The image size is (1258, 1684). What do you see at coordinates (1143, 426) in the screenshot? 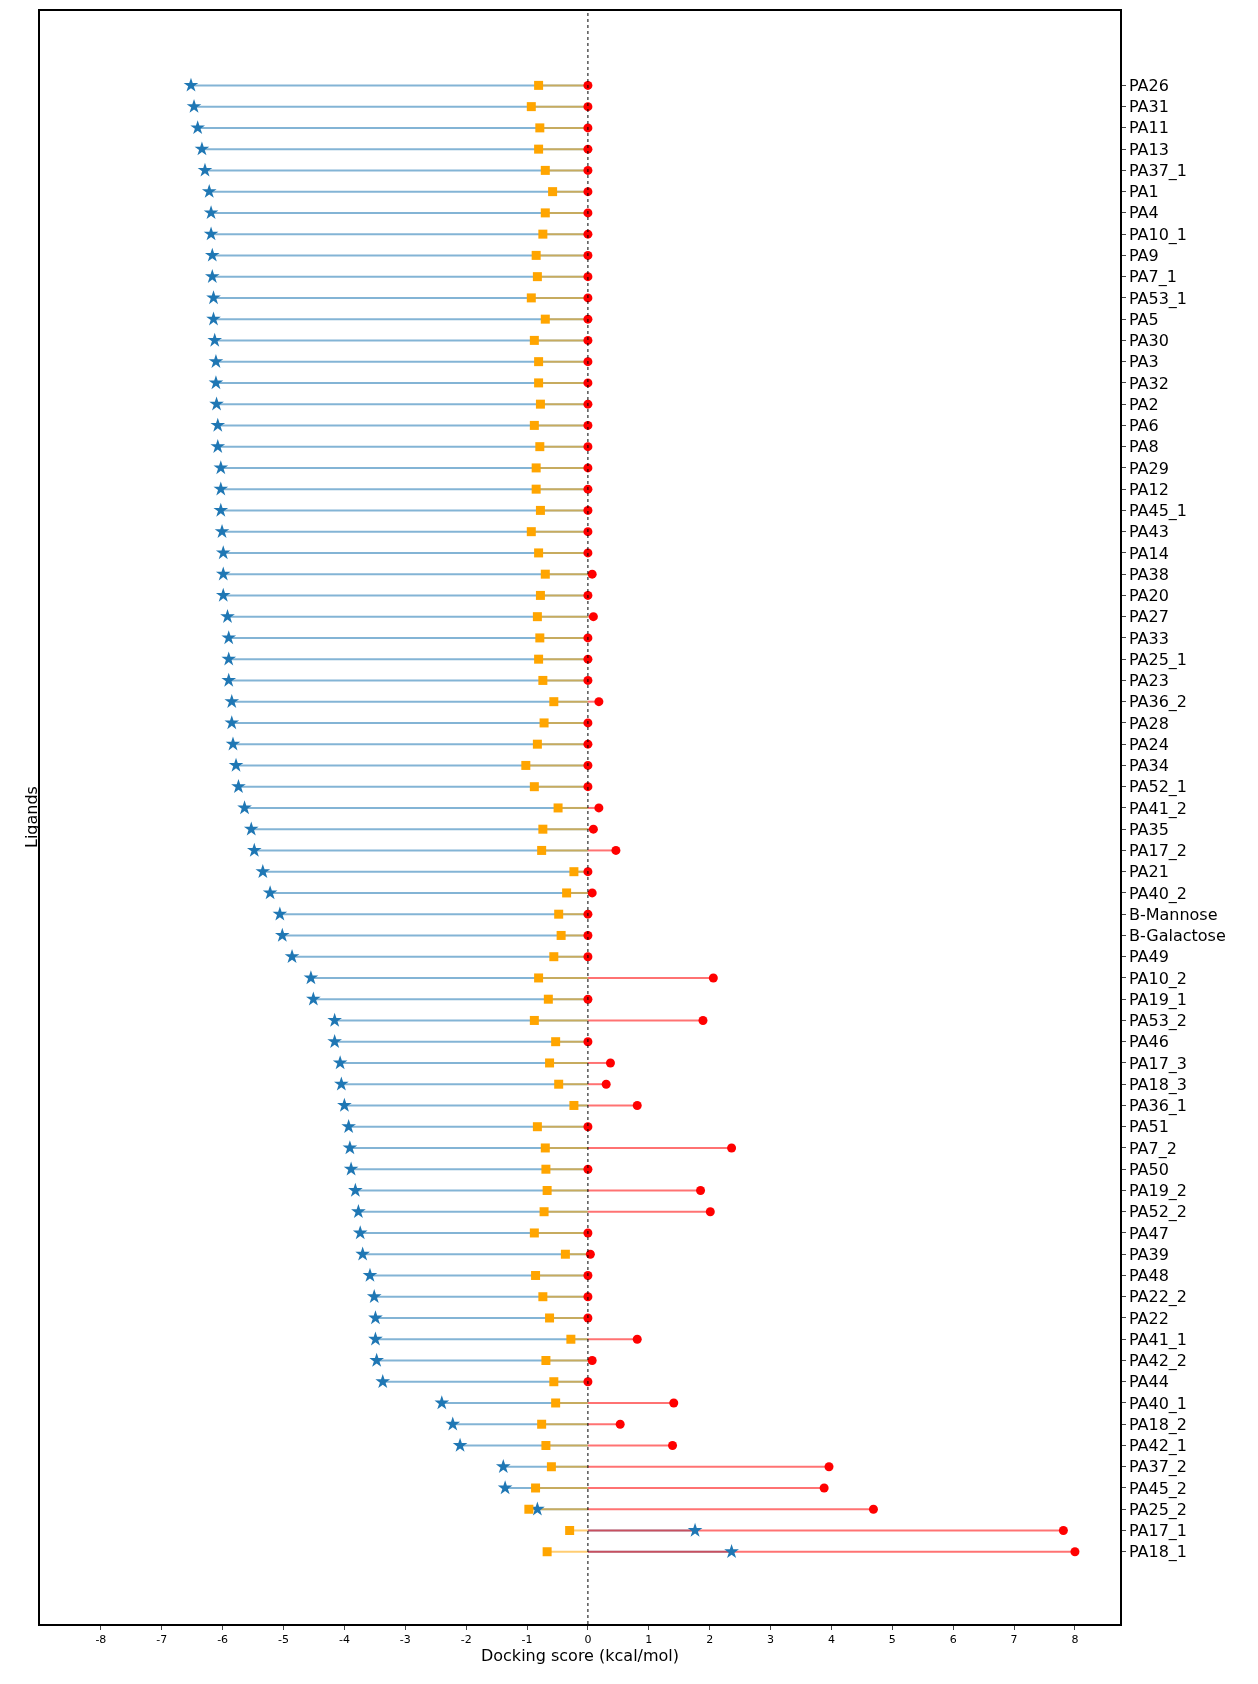
I see `y-tick-label: PA6` at bounding box center [1143, 426].